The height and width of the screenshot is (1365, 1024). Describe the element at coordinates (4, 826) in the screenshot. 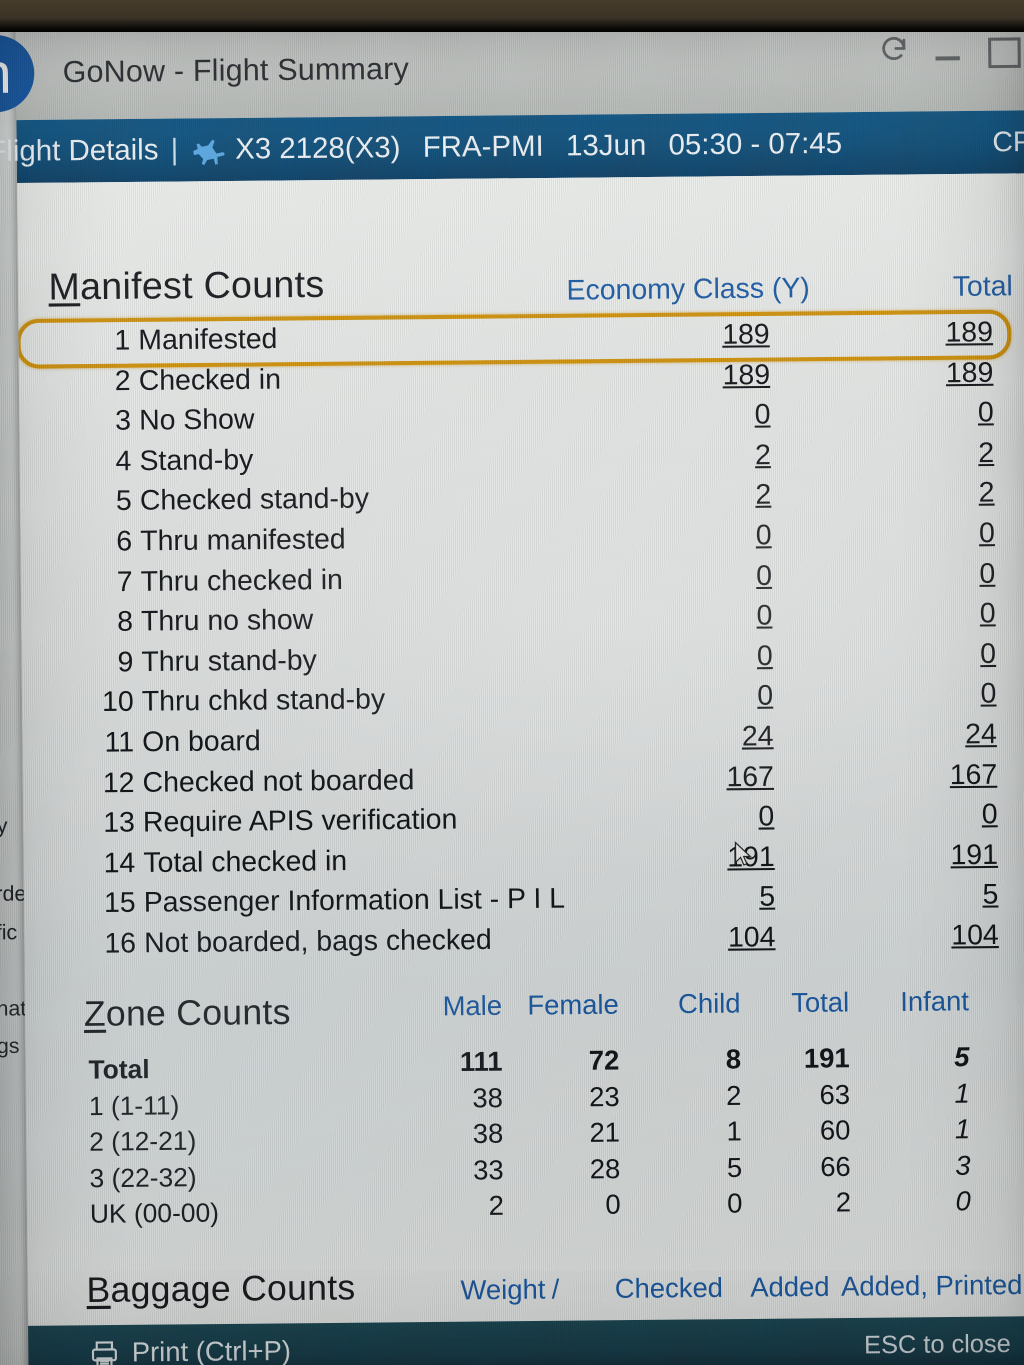

I see `background-text-fragment-0: y` at that location.